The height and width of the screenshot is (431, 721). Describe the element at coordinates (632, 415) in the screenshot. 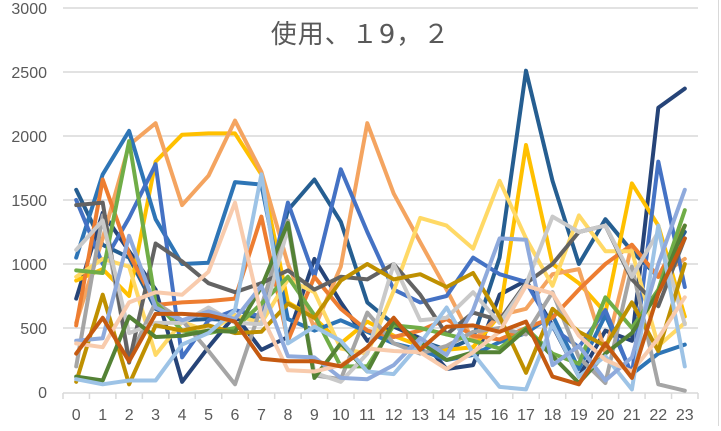

I see `x-tick-label: 21` at that location.